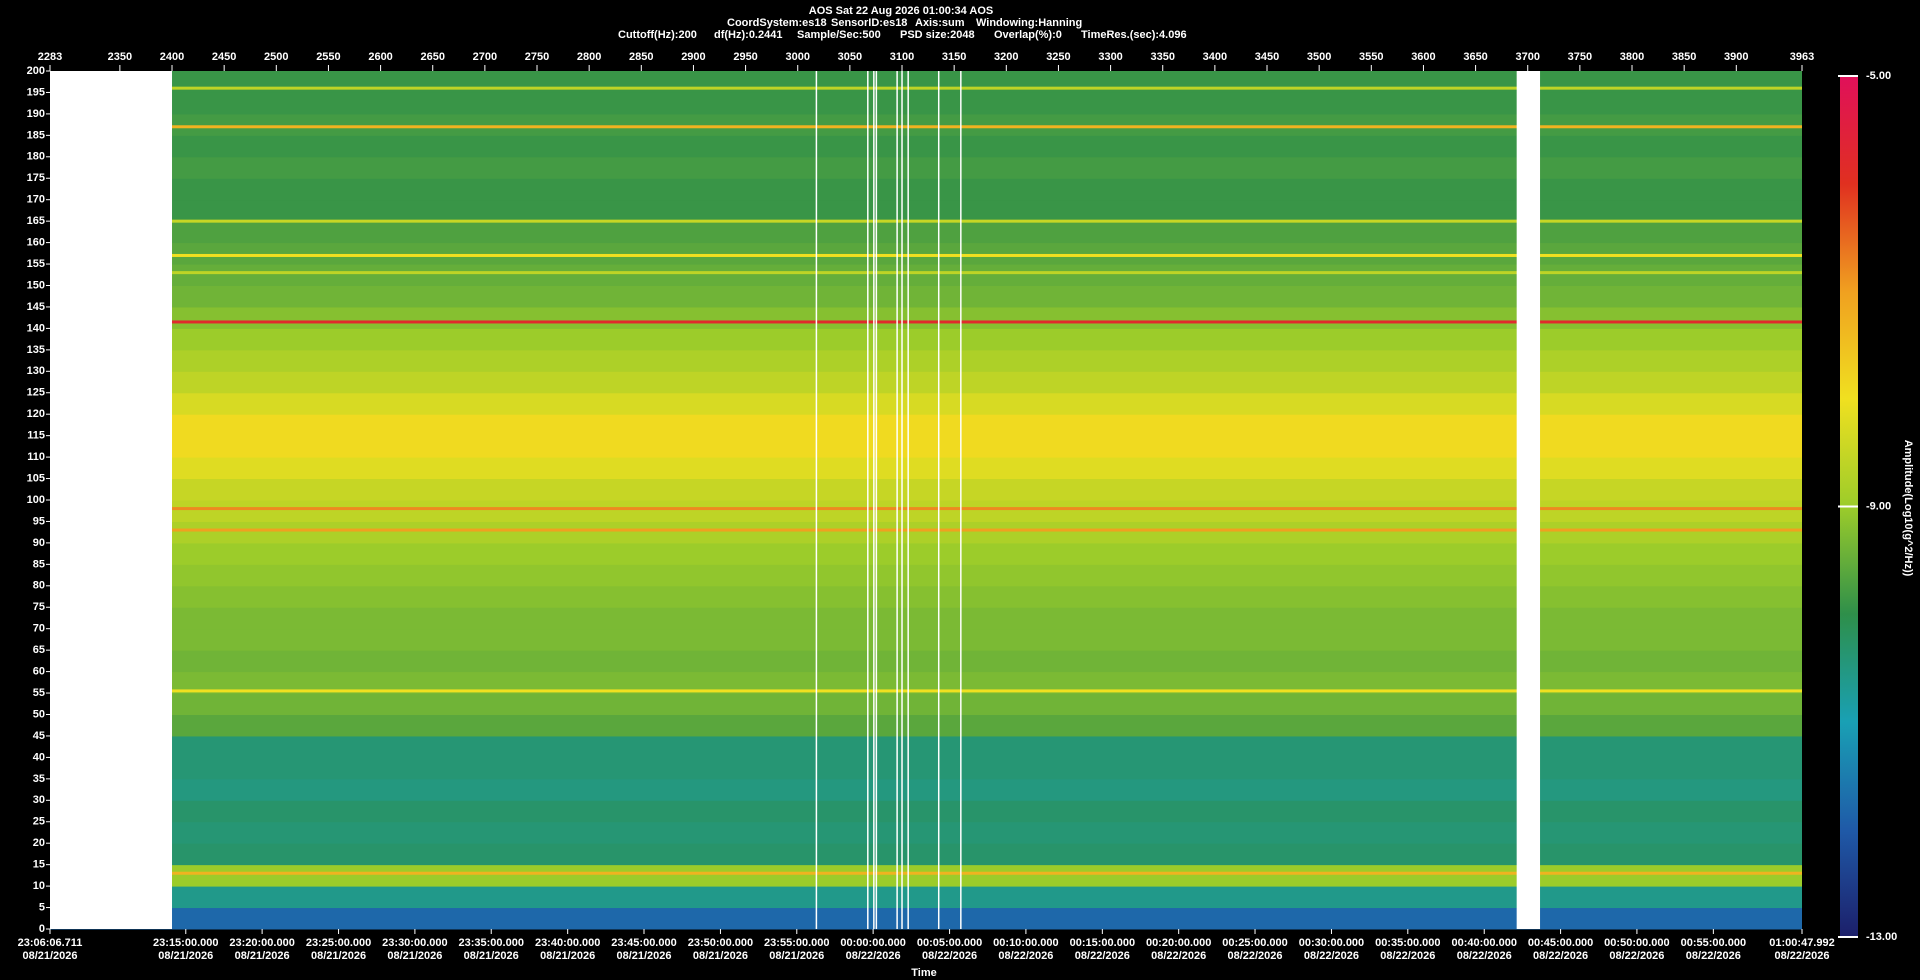 This screenshot has height=980, width=1920. Describe the element at coordinates (1102, 949) in the screenshot. I see `x-tick-label: 00:15:00.000 08/22/2026` at that location.